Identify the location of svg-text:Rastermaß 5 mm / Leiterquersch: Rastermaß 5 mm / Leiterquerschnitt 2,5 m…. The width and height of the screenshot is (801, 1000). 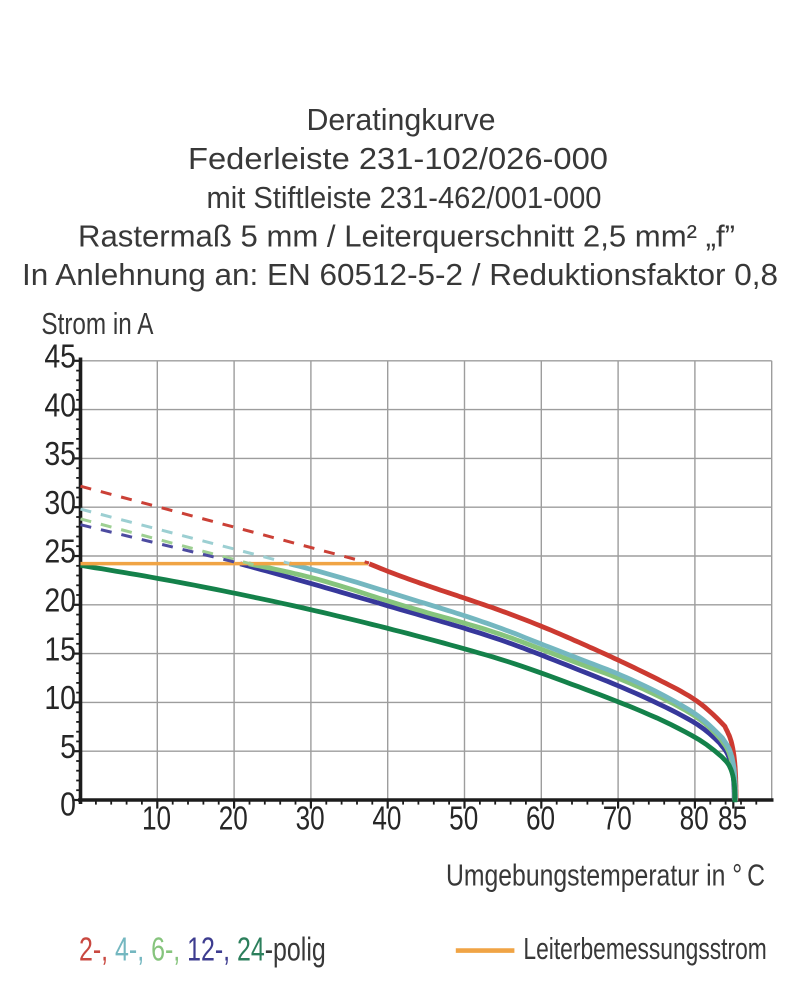
(406, 236).